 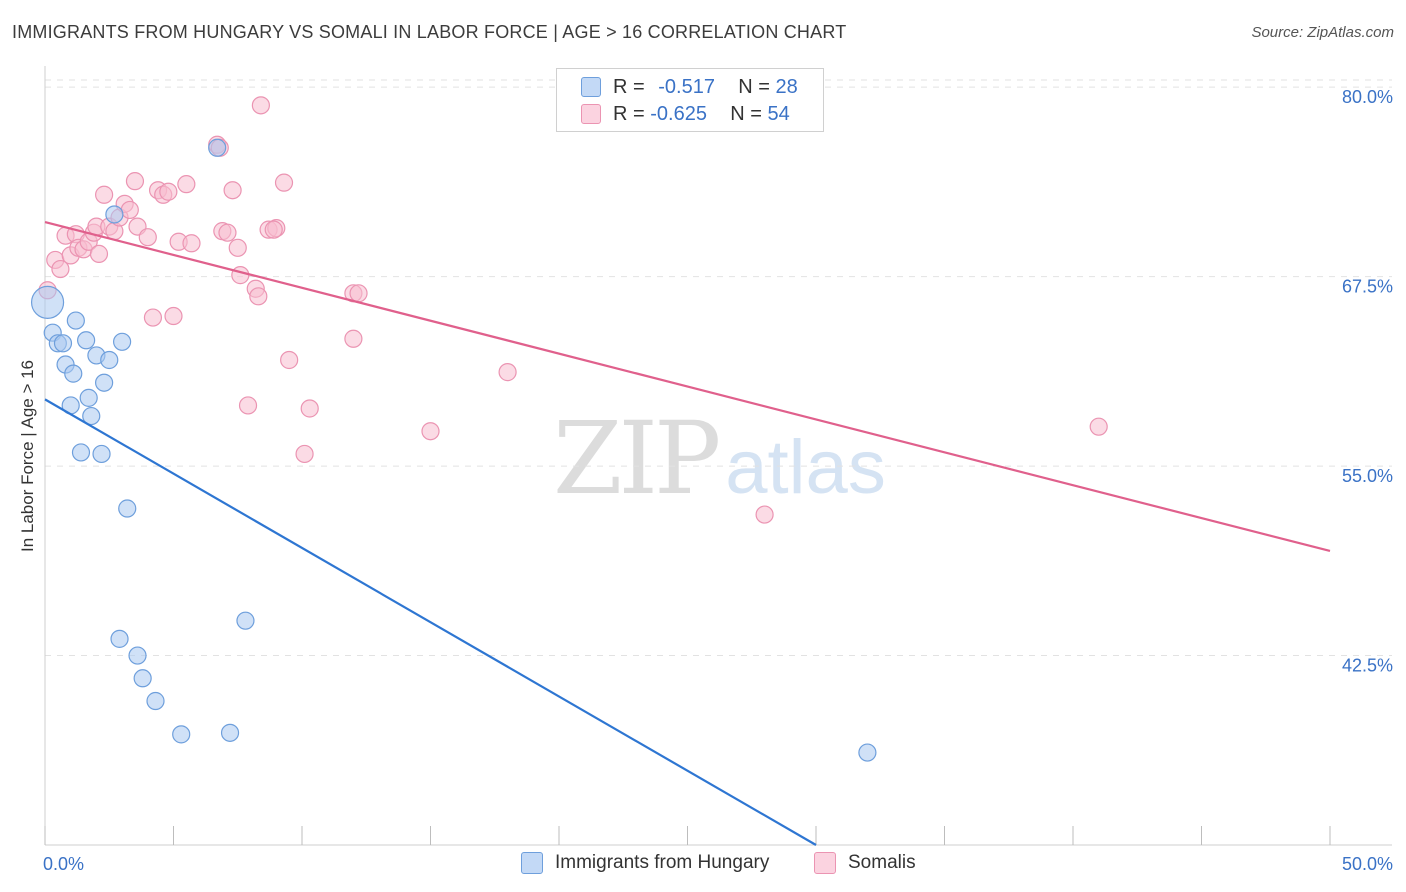 I want to click on legend-label-hungary: Immigrants from Hungary, so click(x=662, y=862).